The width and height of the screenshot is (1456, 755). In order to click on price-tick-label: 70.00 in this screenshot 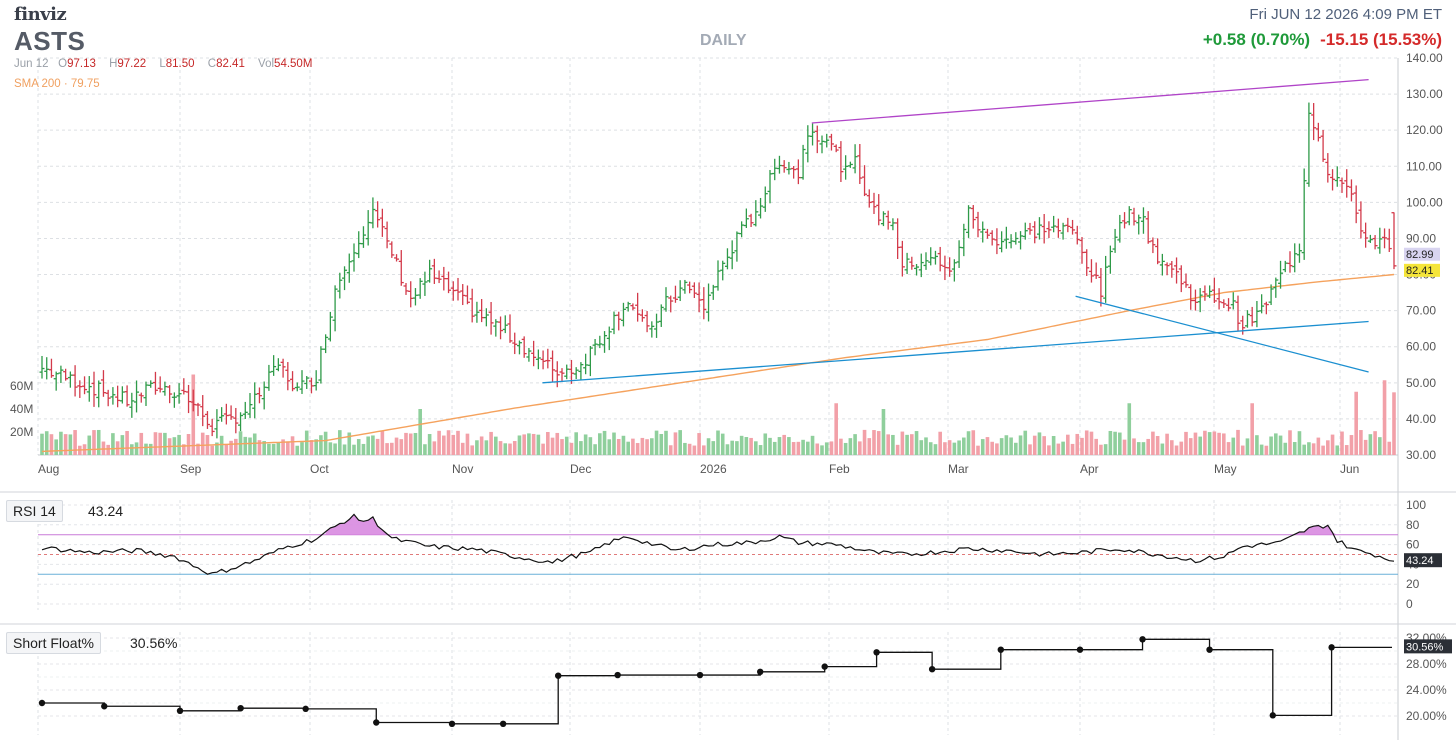, I will do `click(1421, 311)`.